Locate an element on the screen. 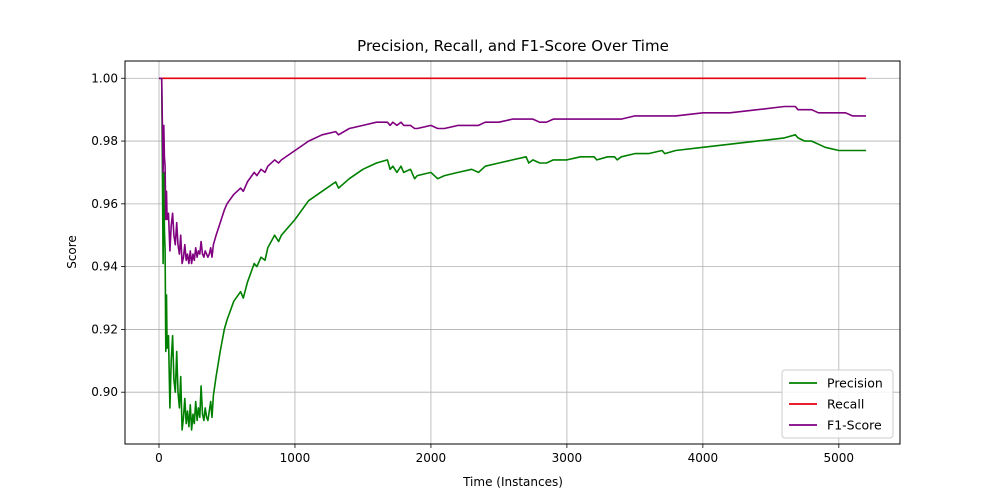  y-tick-label: 1.00 is located at coordinates (104, 78).